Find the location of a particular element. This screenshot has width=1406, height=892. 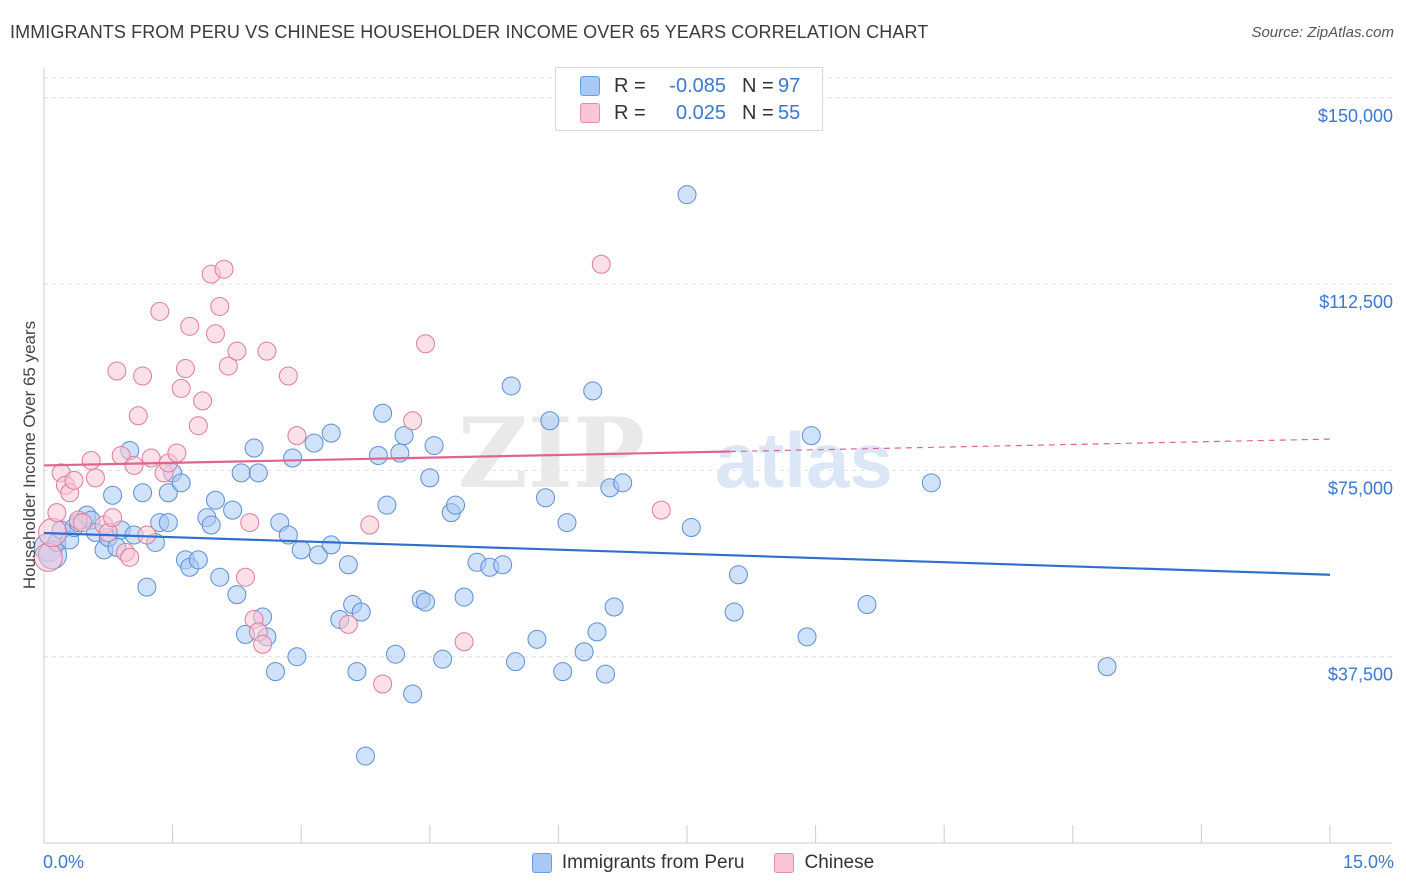

legend-swatch-chinese is located at coordinates (590, 113).